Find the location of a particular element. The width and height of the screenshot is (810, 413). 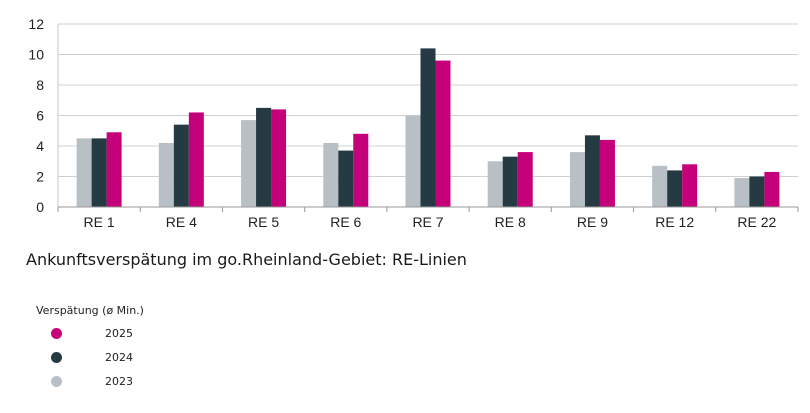

bar-2024-re4 is located at coordinates (181, 165).